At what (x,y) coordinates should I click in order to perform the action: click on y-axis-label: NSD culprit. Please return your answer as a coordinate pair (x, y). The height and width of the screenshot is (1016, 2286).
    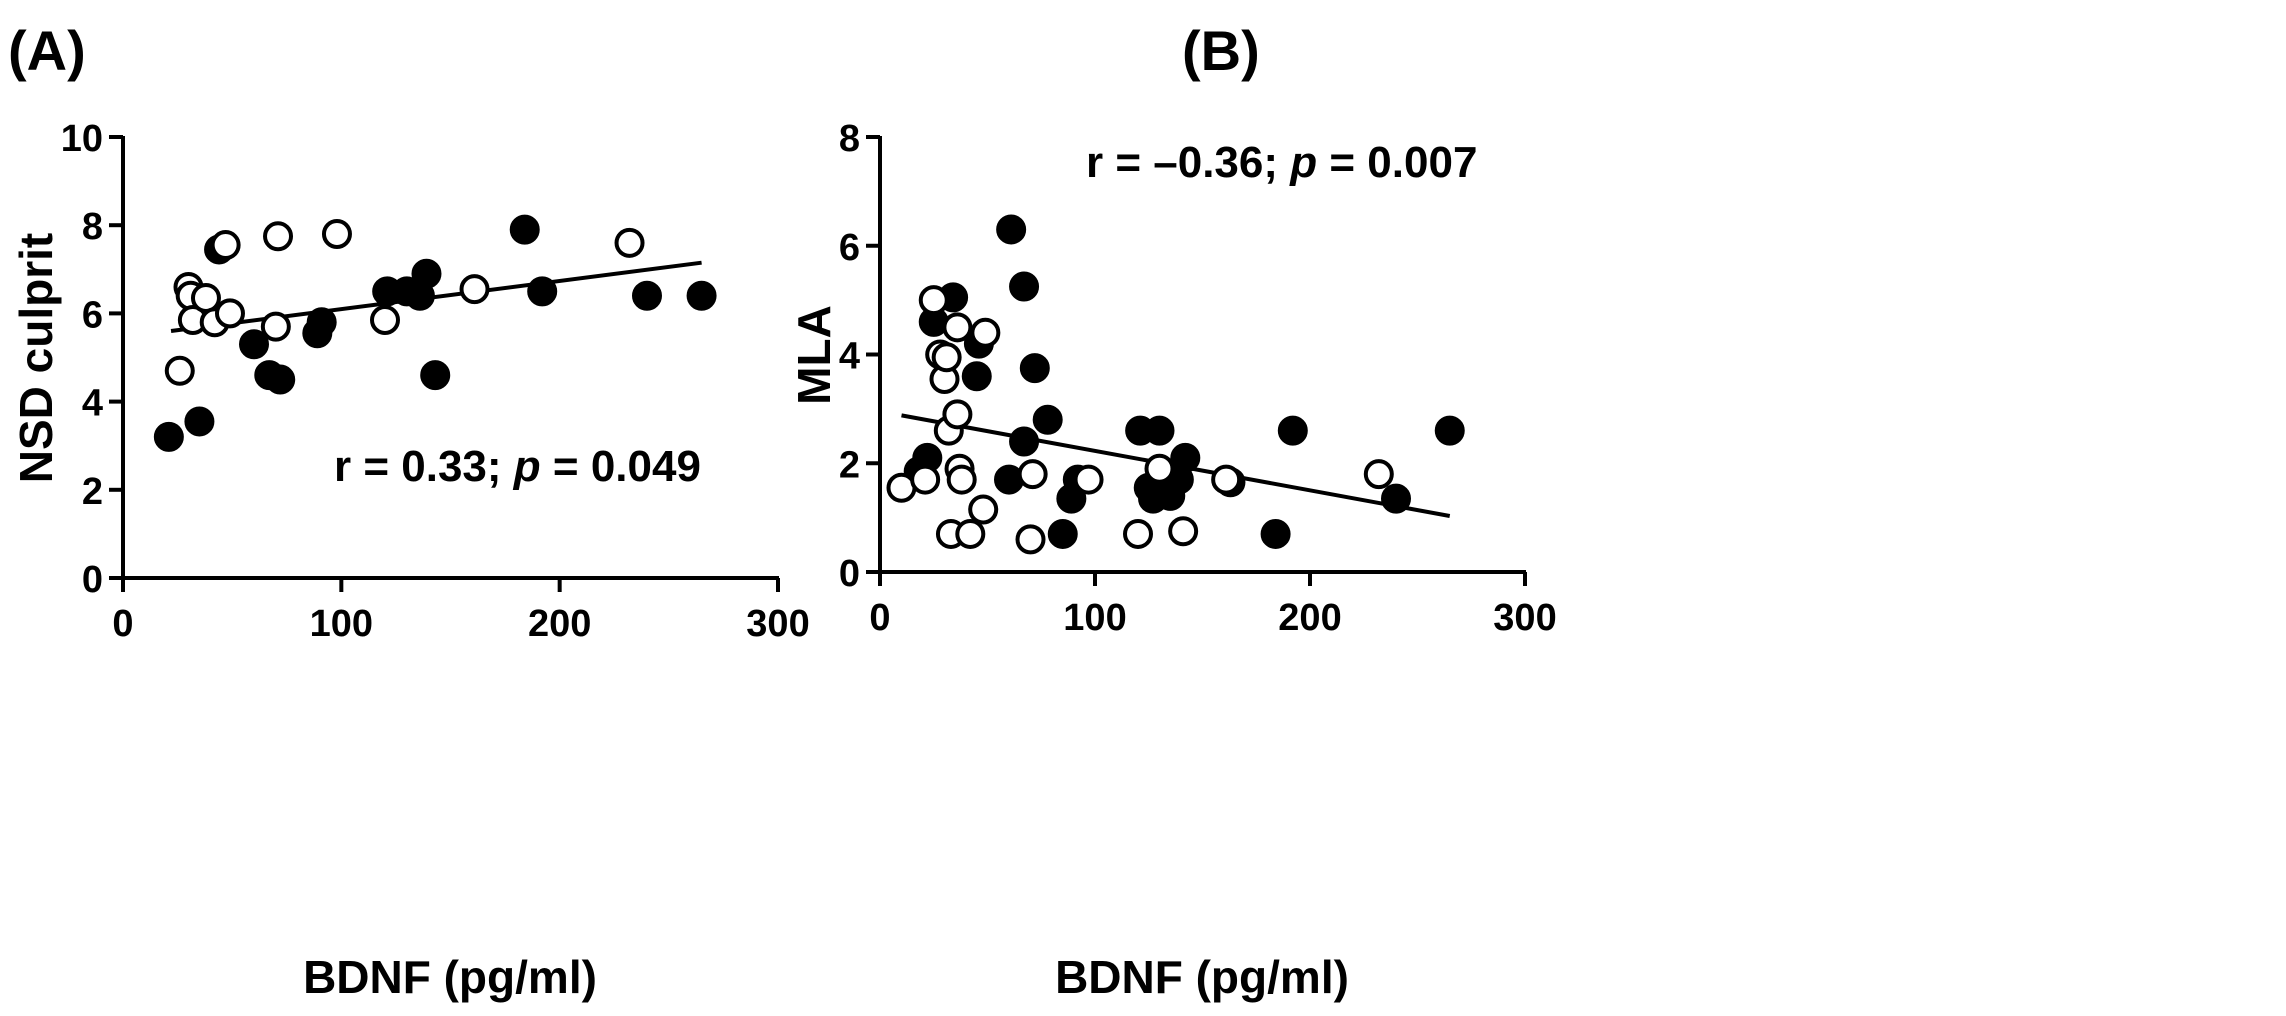
    Looking at the image, I should click on (36, 358).